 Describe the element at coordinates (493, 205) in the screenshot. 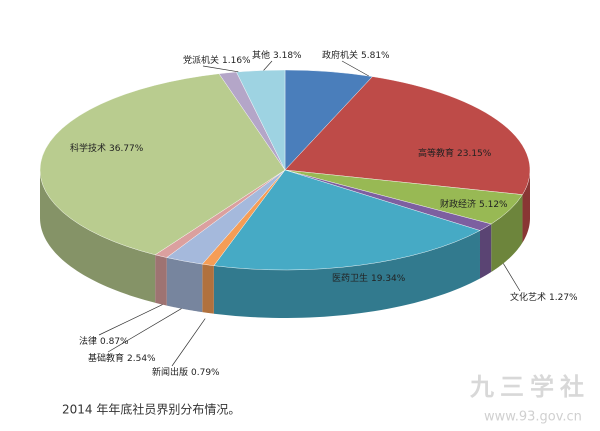

I see `label-value: 5.12%` at that location.